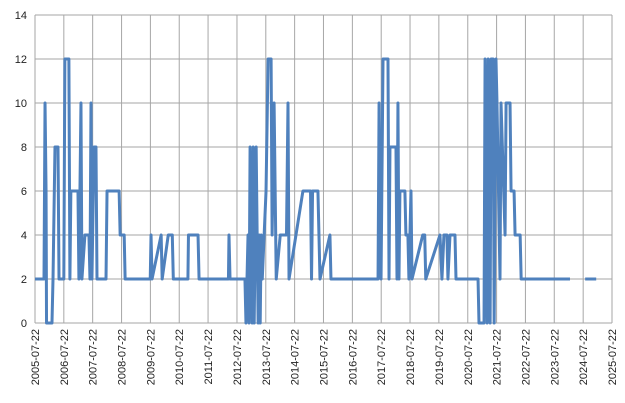 The height and width of the screenshot is (403, 625). Describe the element at coordinates (382, 357) in the screenshot. I see `x-tick-label: 2017-07-22` at that location.